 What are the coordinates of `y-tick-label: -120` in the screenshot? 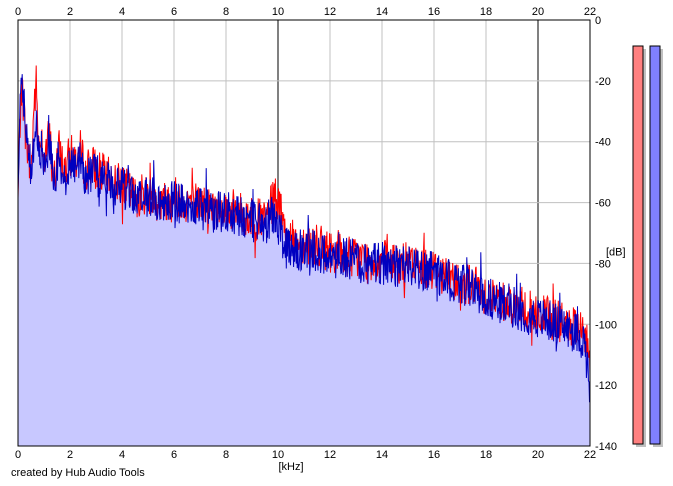 It's located at (606, 386).